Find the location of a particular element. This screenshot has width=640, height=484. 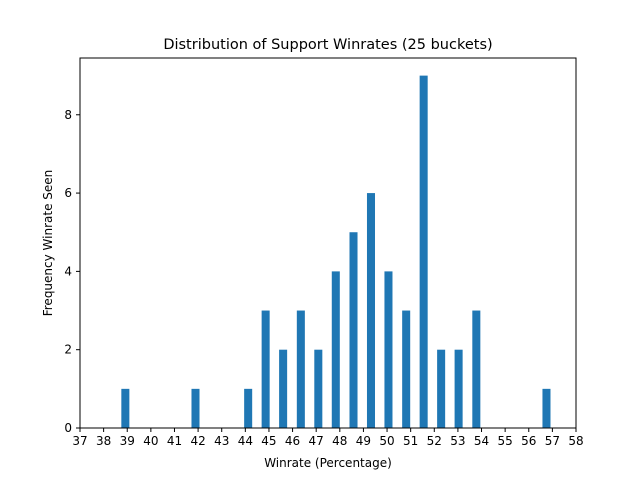

x-tick-label: 38 is located at coordinates (103, 441).